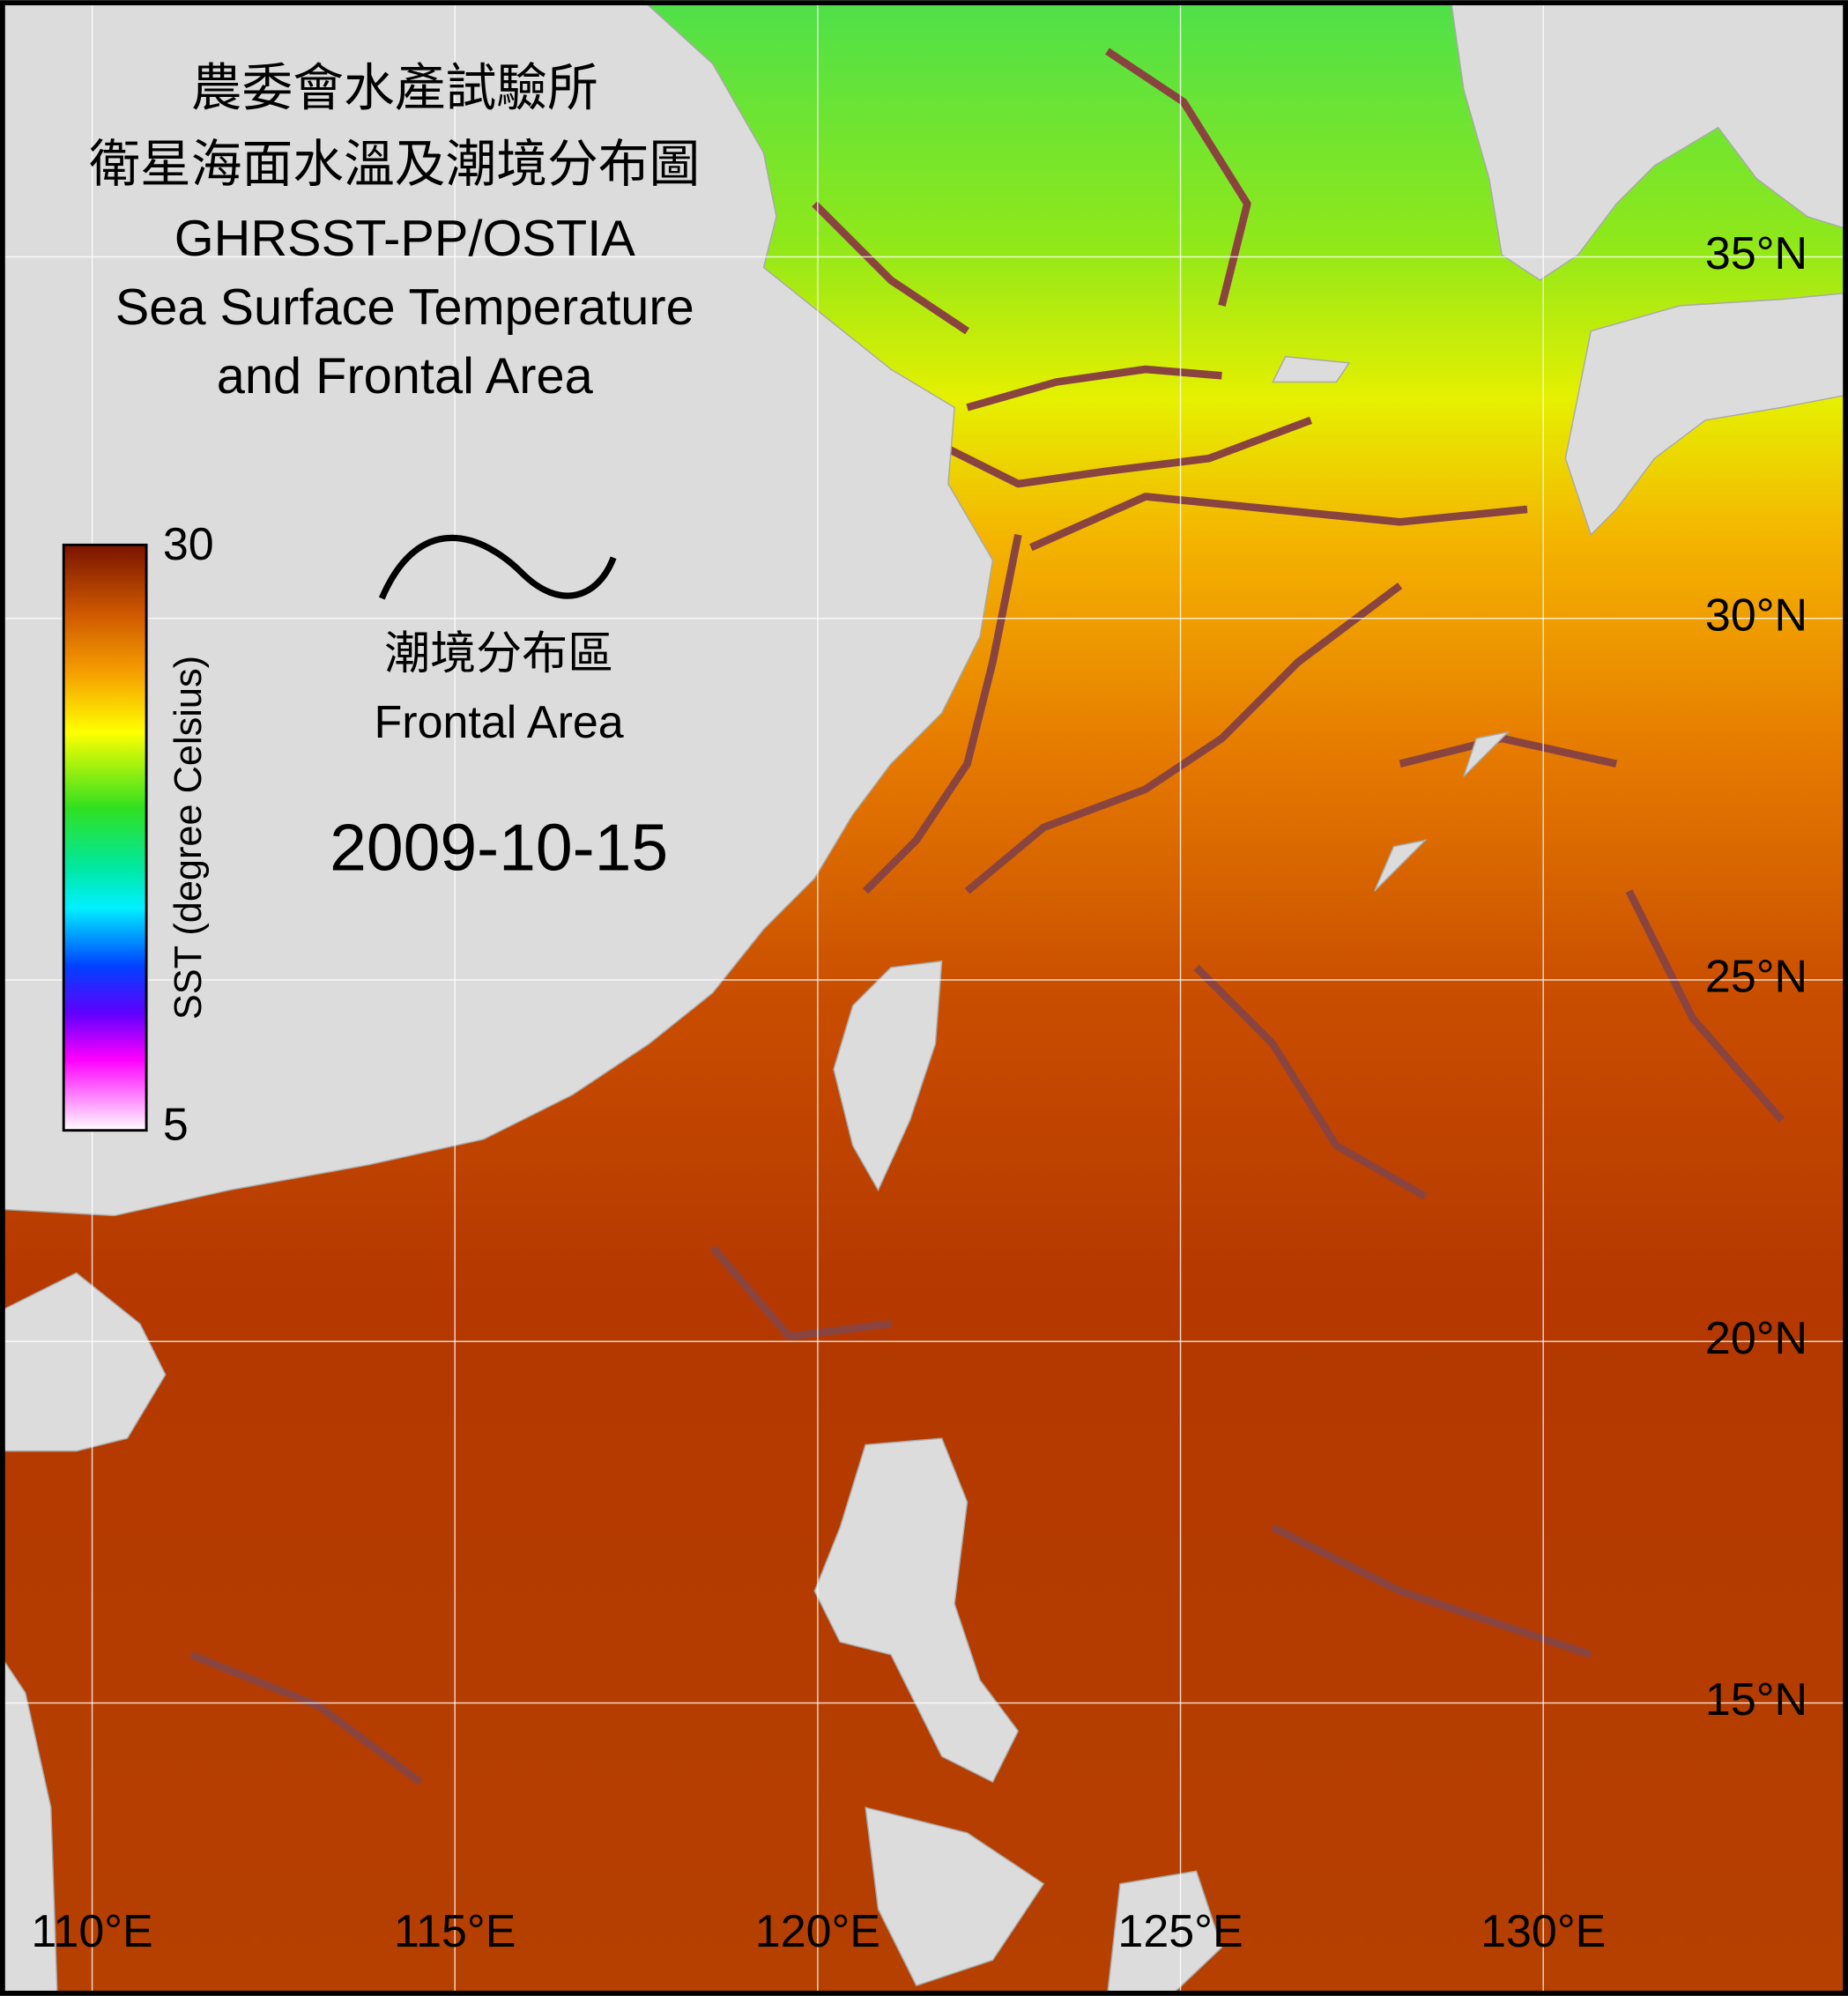 The width and height of the screenshot is (1848, 1996). I want to click on title-line: 衛星海面水溫及潮境分布圖, so click(395, 165).